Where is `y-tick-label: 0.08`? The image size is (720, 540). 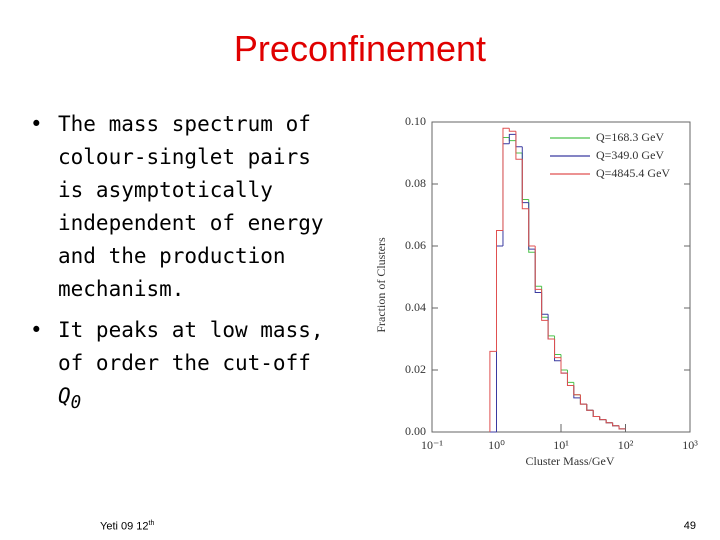 y-tick-label: 0.08 is located at coordinates (415, 183).